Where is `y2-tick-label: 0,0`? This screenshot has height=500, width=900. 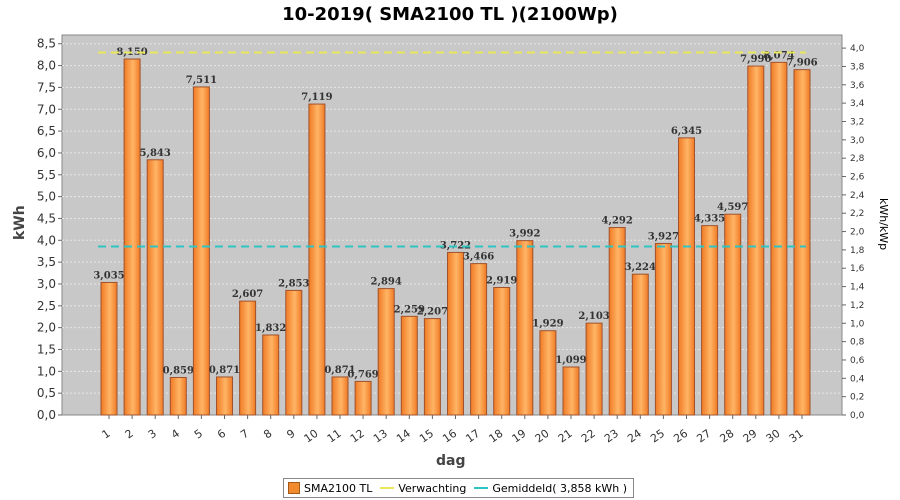 y2-tick-label: 0,0 is located at coordinates (857, 416).